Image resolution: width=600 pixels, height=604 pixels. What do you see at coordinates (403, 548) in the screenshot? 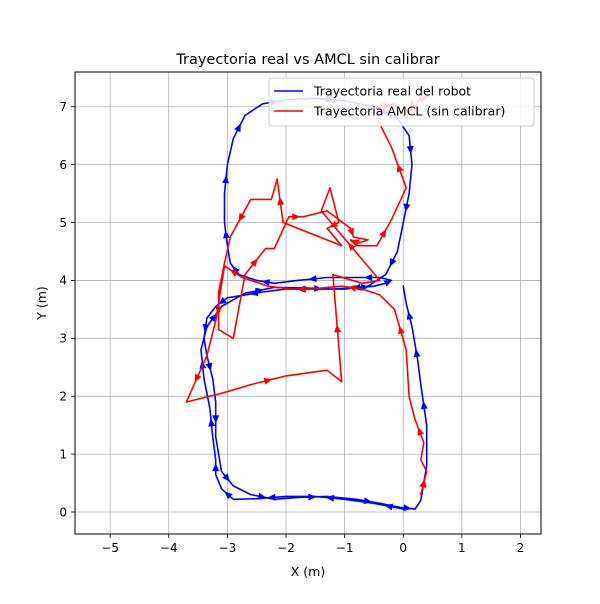
I see `x-tick-label: 0` at bounding box center [403, 548].